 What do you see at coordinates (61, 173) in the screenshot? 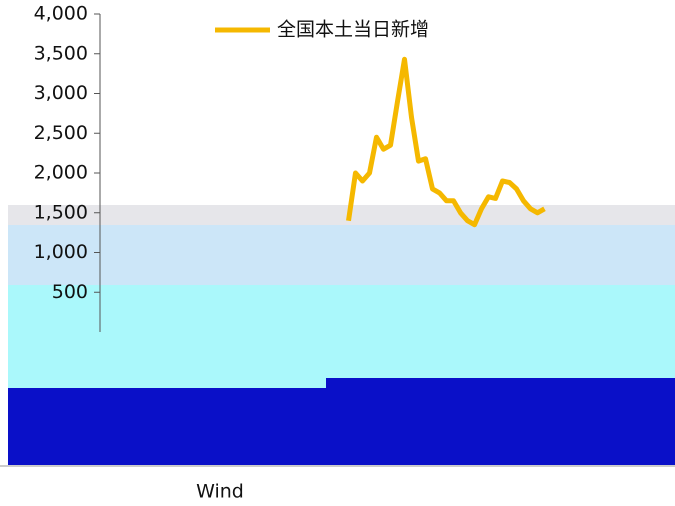
I see `y-tick-label: 2,000` at bounding box center [61, 173].